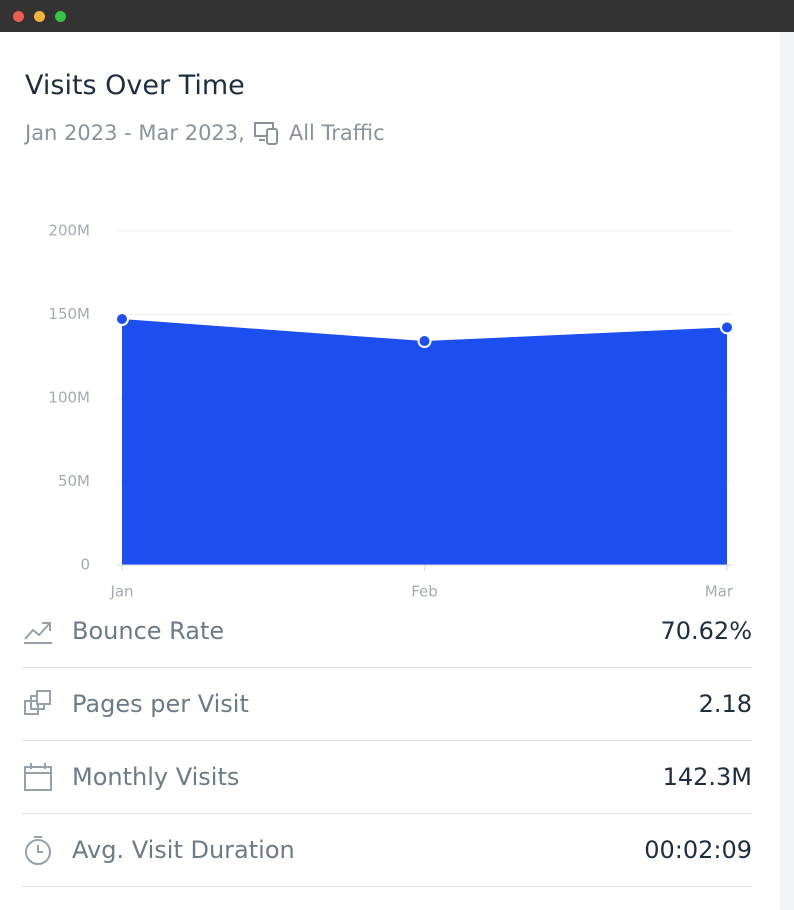 The width and height of the screenshot is (794, 910). I want to click on metric-label: Bounce Rate, so click(148, 631).